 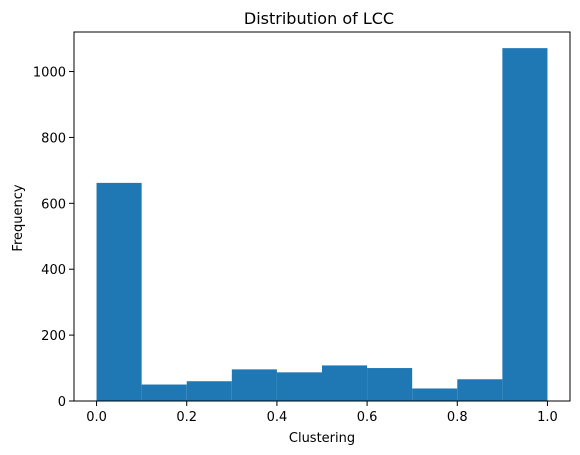 I want to click on y-tick-label: 800, so click(x=53, y=138).